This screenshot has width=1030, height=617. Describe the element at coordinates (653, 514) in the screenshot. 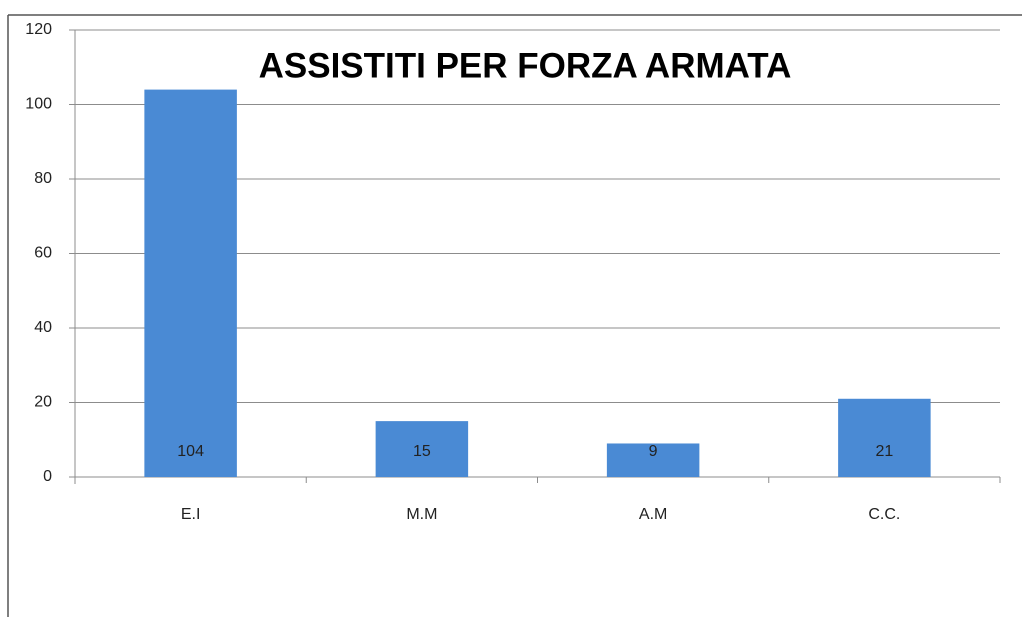

I see `x-tick-label: A.M` at that location.